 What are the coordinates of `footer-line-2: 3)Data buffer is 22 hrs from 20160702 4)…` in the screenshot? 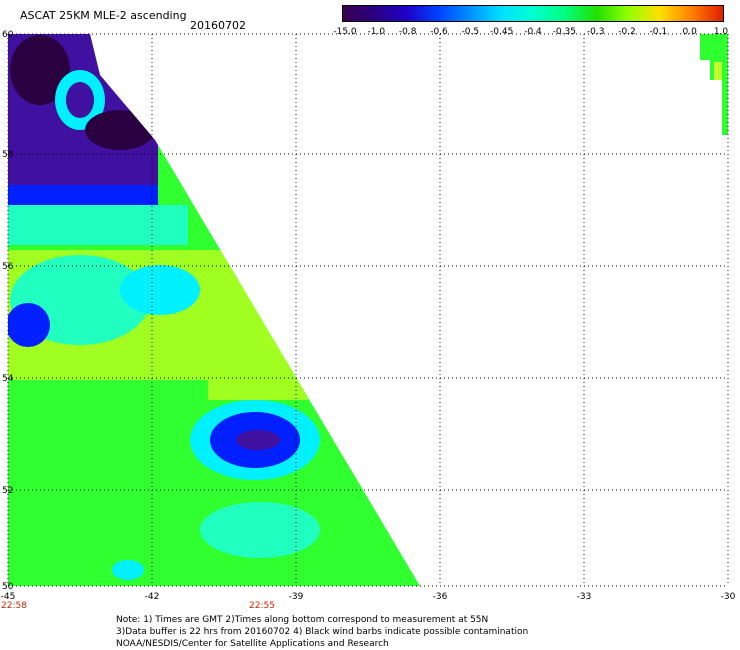 It's located at (322, 632).